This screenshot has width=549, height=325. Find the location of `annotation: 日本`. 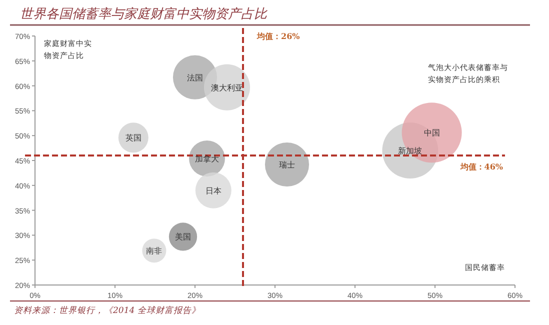

annotation: 日本 is located at coordinates (213, 191).